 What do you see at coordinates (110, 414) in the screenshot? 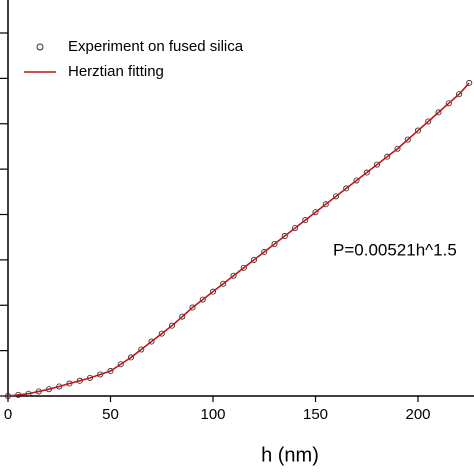
I see `x-tick-label: 50` at bounding box center [110, 414].